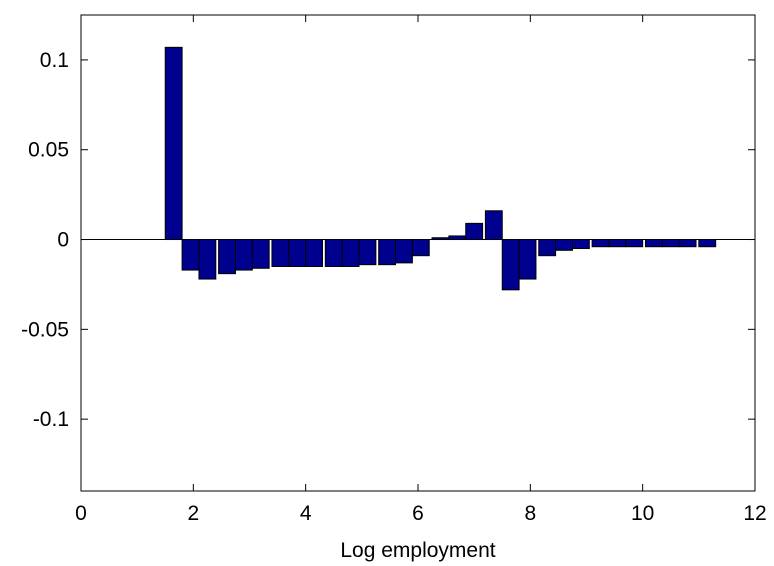 The image size is (774, 566). What do you see at coordinates (418, 513) in the screenshot?
I see `x-tick-label: 6` at bounding box center [418, 513].